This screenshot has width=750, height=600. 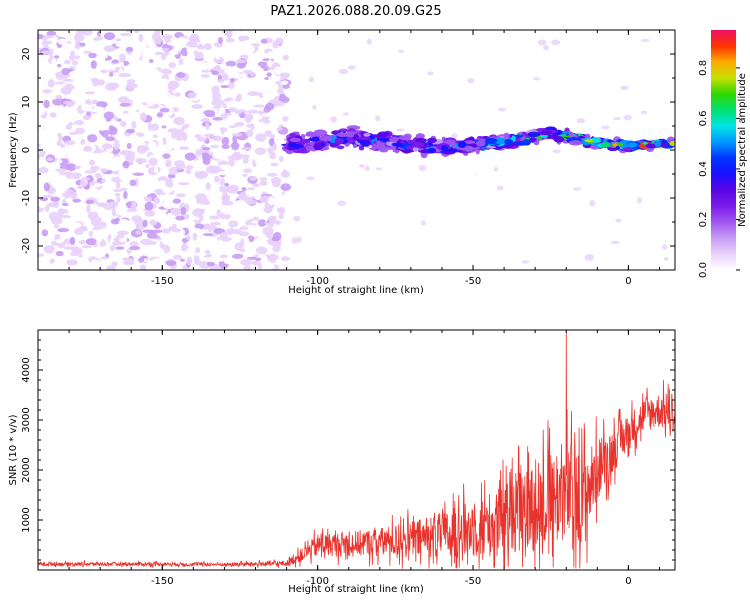 What do you see at coordinates (703, 118) in the screenshot?
I see `colorbar-tick-label: 0.6` at bounding box center [703, 118].